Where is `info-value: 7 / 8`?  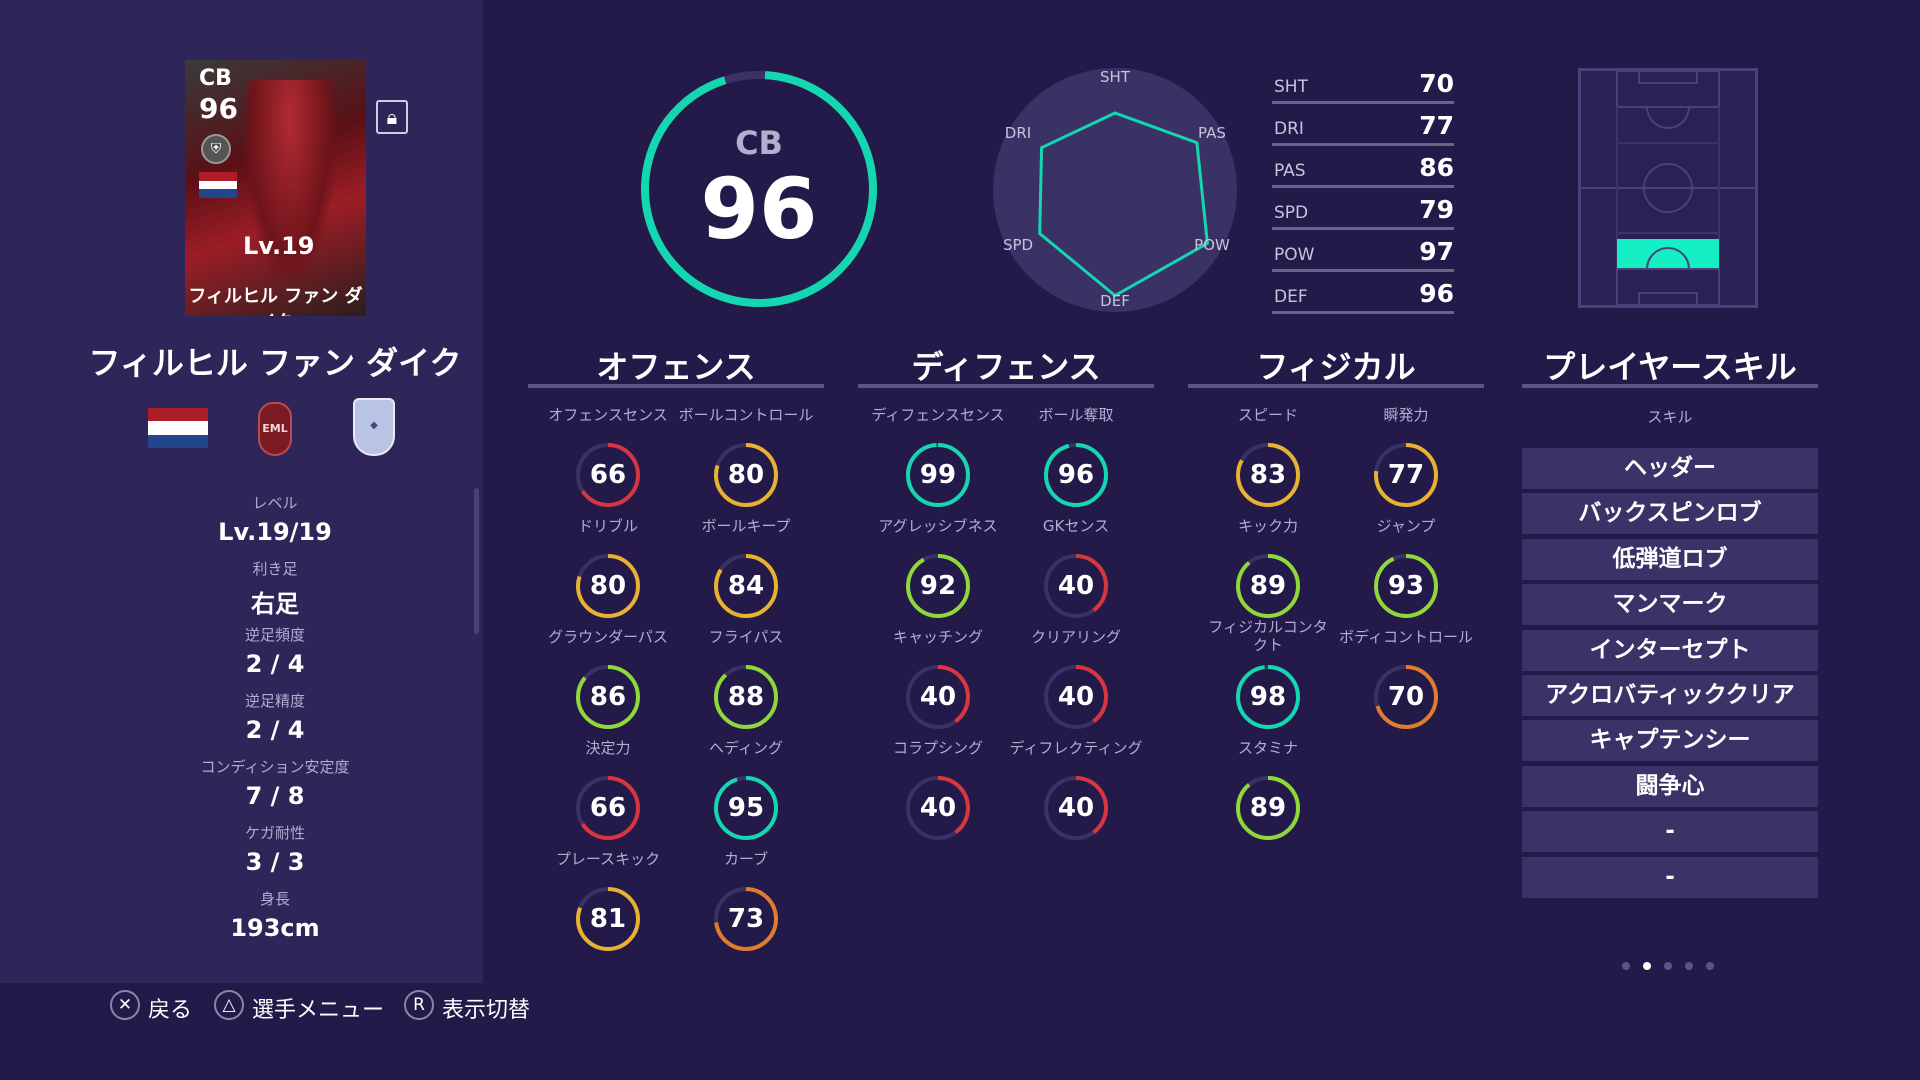 info-value: 7 / 8 is located at coordinates (275, 796).